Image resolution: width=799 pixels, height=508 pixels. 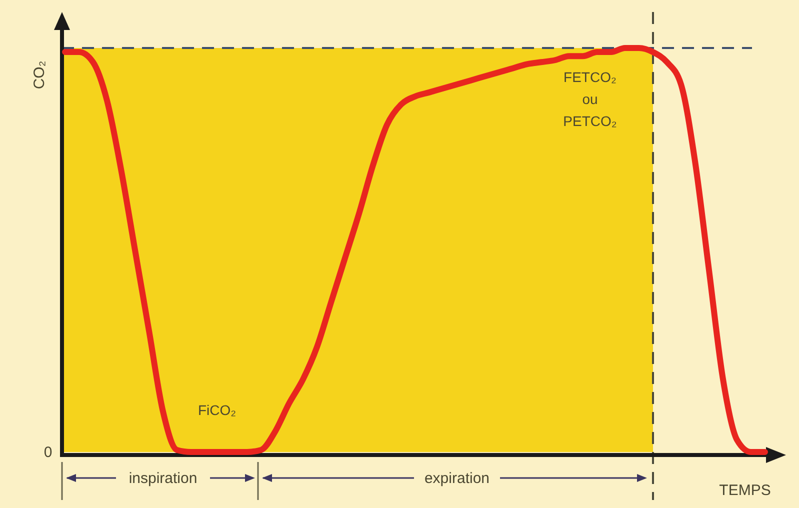 What do you see at coordinates (39, 75) in the screenshot?
I see `y-axis-title: CO₂` at bounding box center [39, 75].